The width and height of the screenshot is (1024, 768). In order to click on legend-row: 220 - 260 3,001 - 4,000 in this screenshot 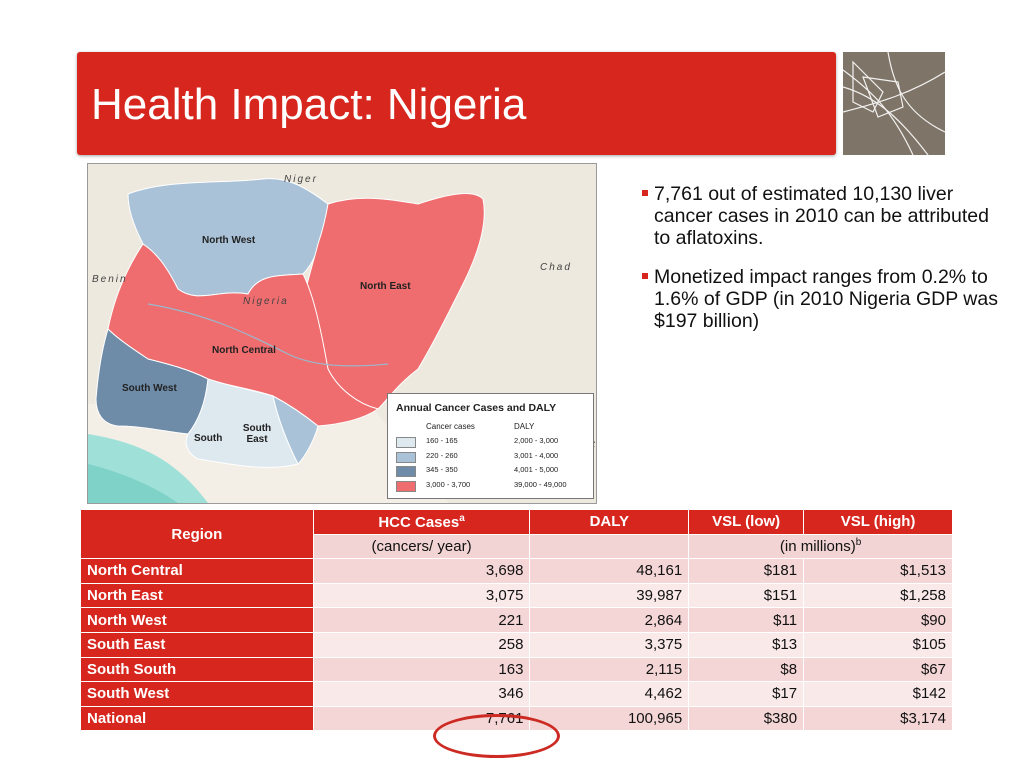, I will do `click(491, 456)`.